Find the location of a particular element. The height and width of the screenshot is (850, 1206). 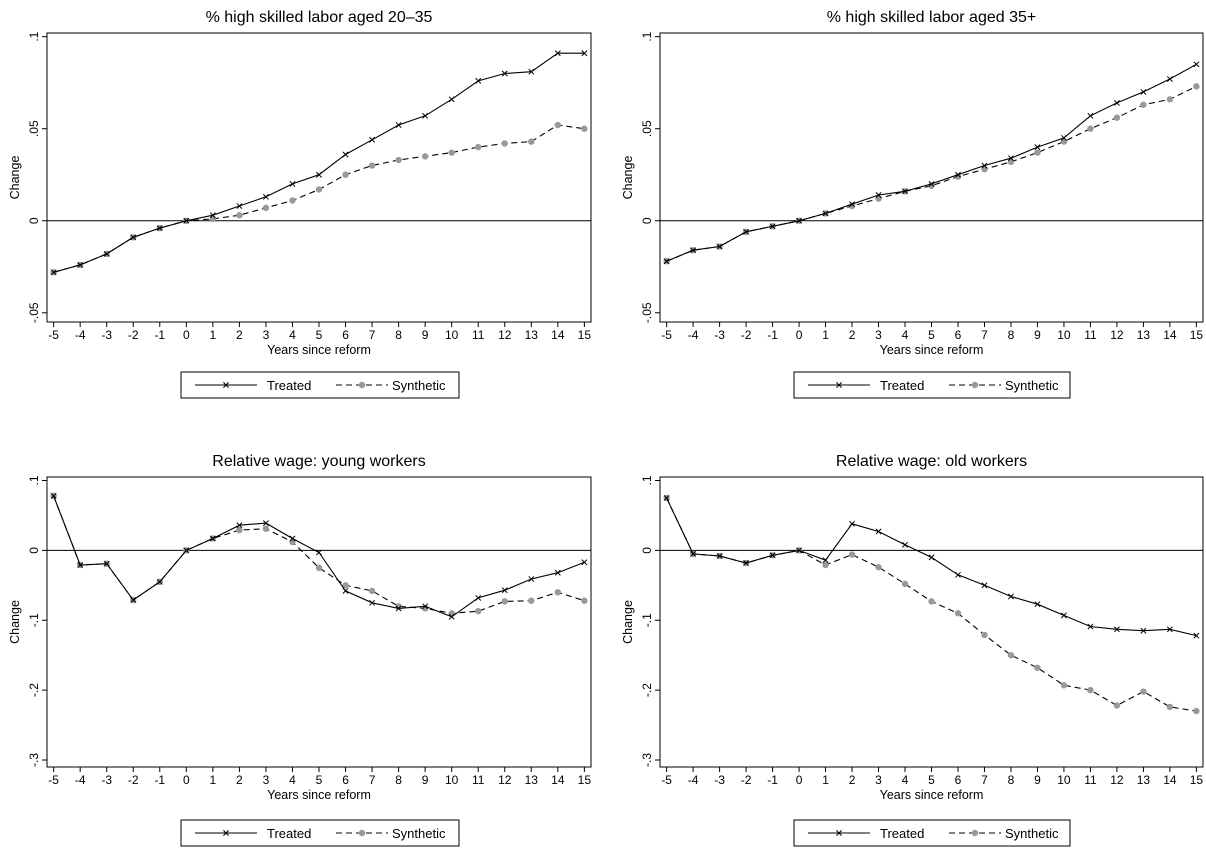

y-tick-label: -.1 is located at coordinates (34, 620).